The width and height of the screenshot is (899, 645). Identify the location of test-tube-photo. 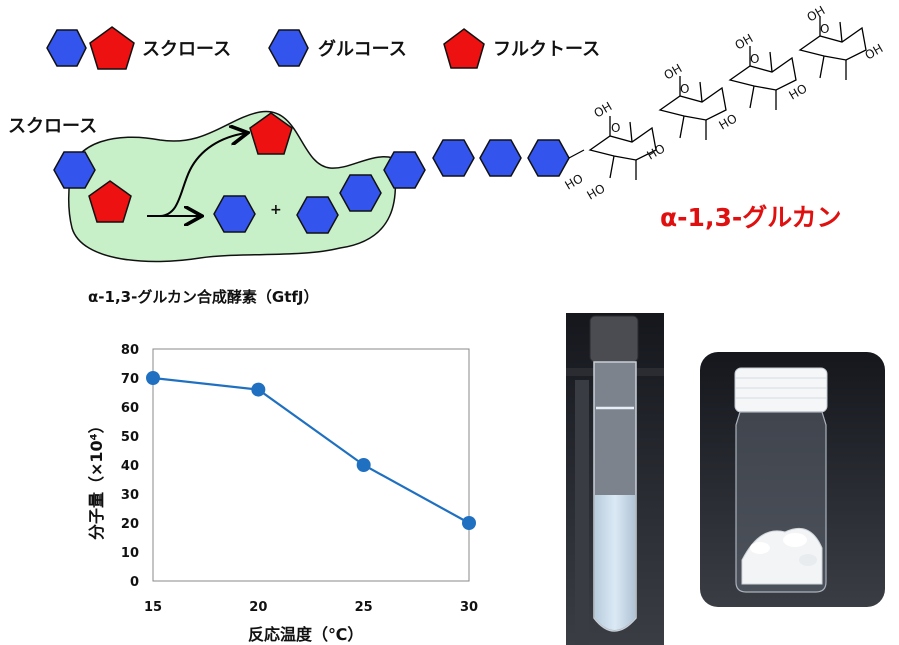
(615, 479).